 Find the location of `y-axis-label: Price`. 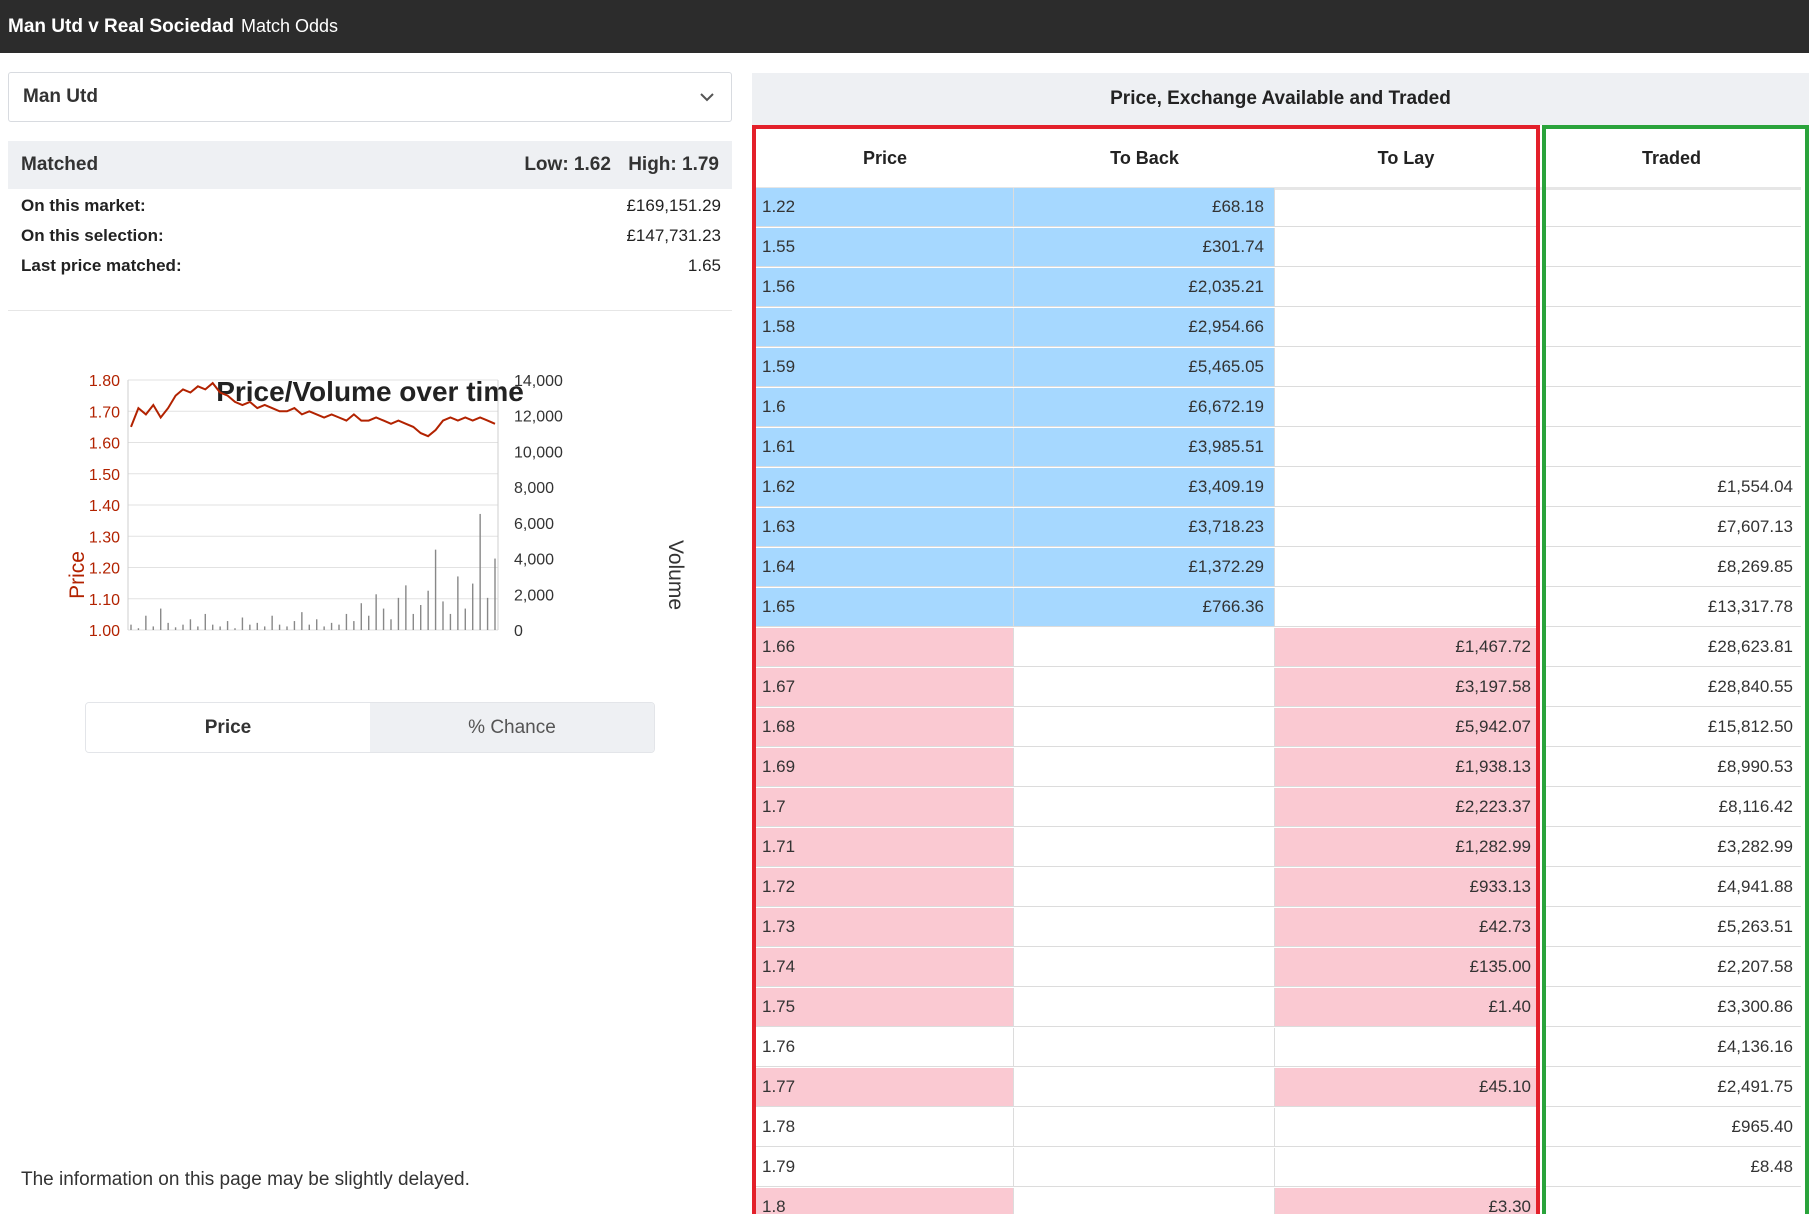

y-axis-label: Price is located at coordinates (77, 575).